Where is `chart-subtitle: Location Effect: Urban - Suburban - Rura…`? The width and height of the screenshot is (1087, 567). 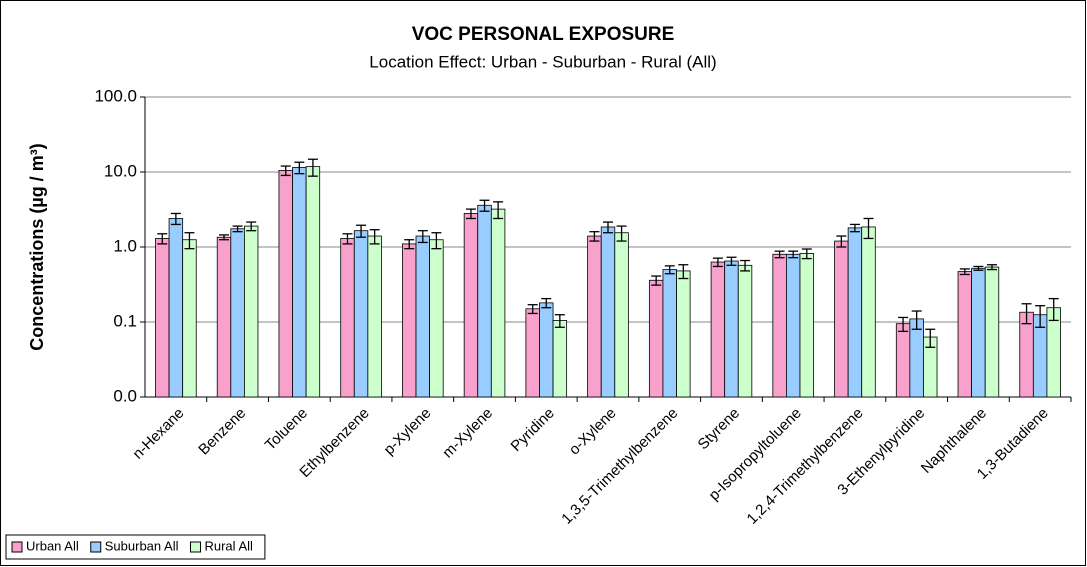 chart-subtitle: Location Effect: Urban - Suburban - Rura… is located at coordinates (542, 61).